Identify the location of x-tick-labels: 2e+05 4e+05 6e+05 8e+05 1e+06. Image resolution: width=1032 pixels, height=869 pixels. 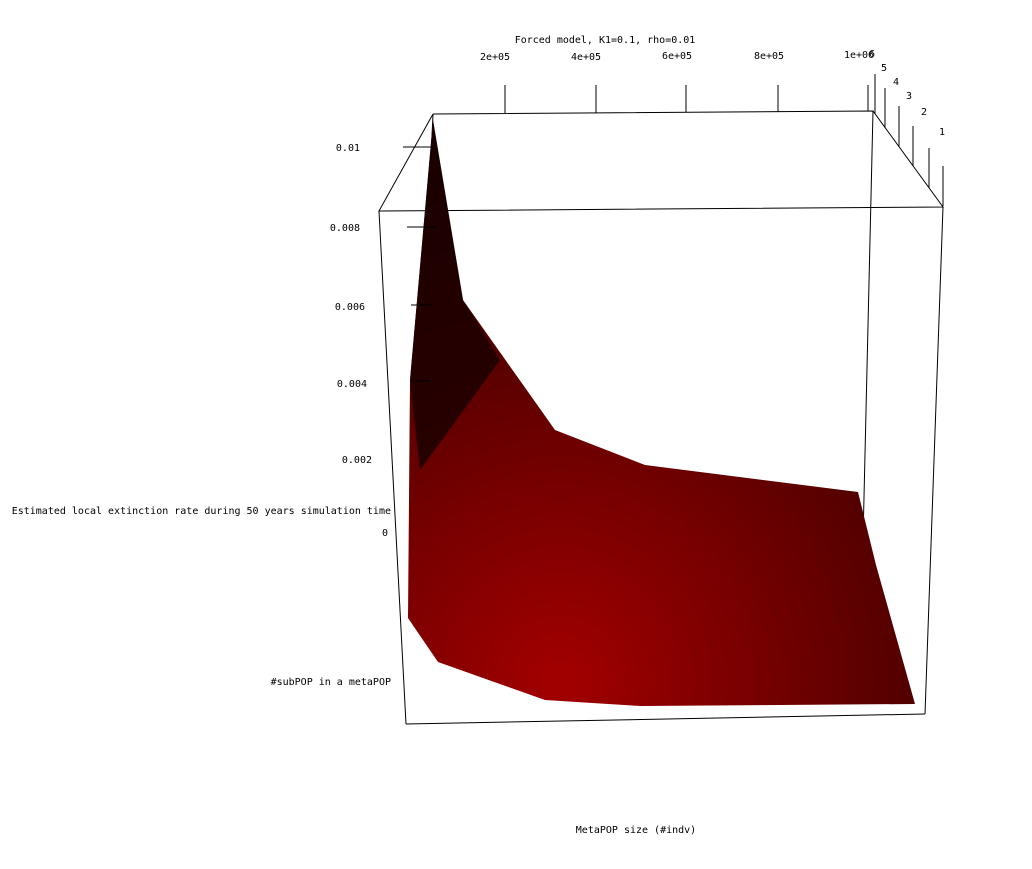
(677, 56).